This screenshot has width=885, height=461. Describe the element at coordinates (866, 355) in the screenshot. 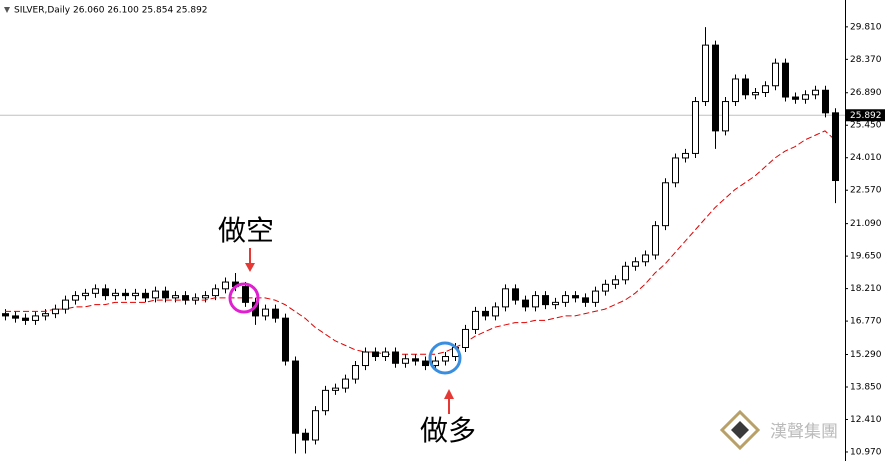

I see `y-tick-label: 15.290` at that location.